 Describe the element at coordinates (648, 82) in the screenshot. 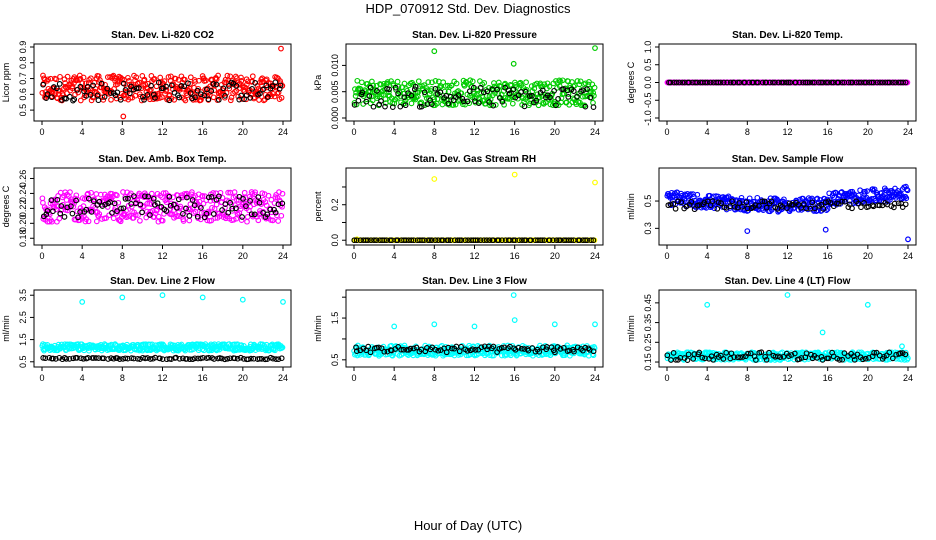

I see `y-tick-label: 0.0` at that location.